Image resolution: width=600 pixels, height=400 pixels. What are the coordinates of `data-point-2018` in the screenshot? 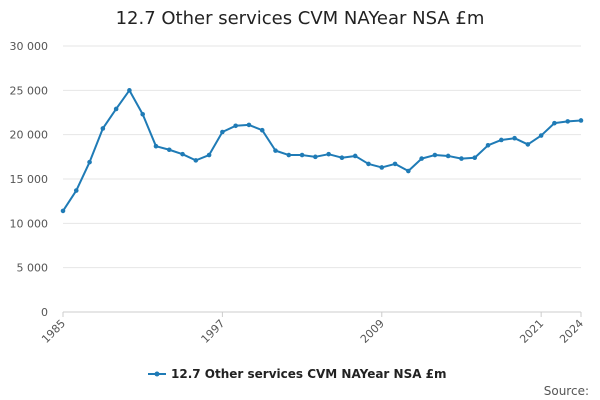 It's located at (501, 140).